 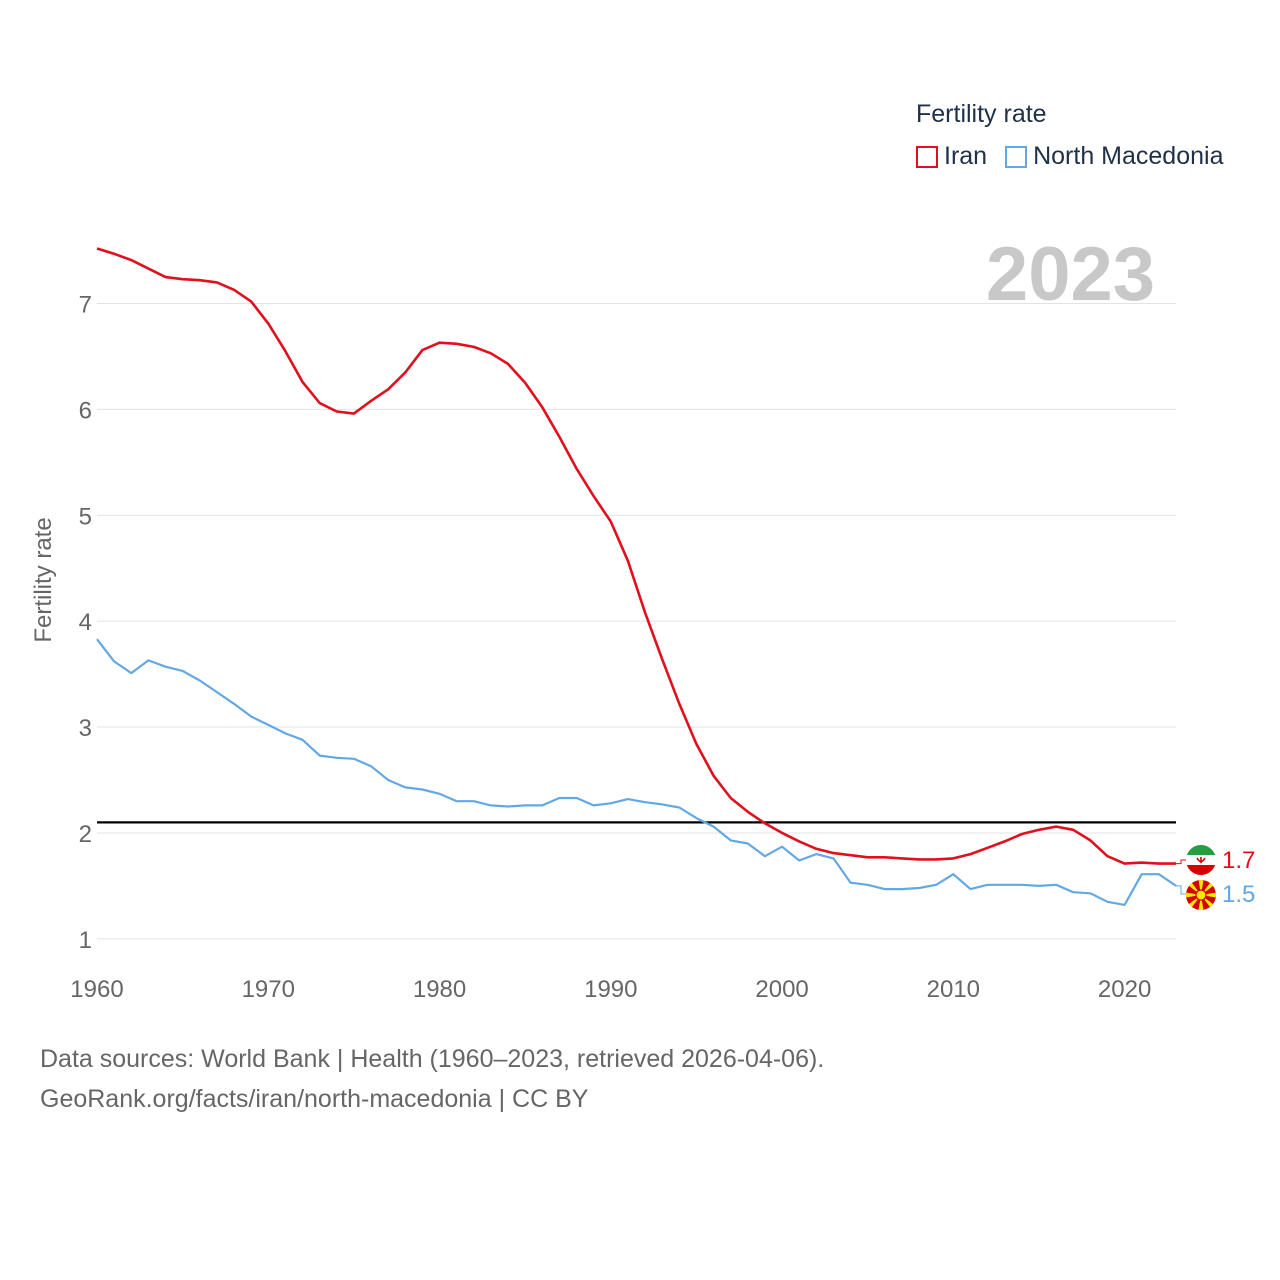 I want to click on end-connector-iran, so click(x=1181, y=862).